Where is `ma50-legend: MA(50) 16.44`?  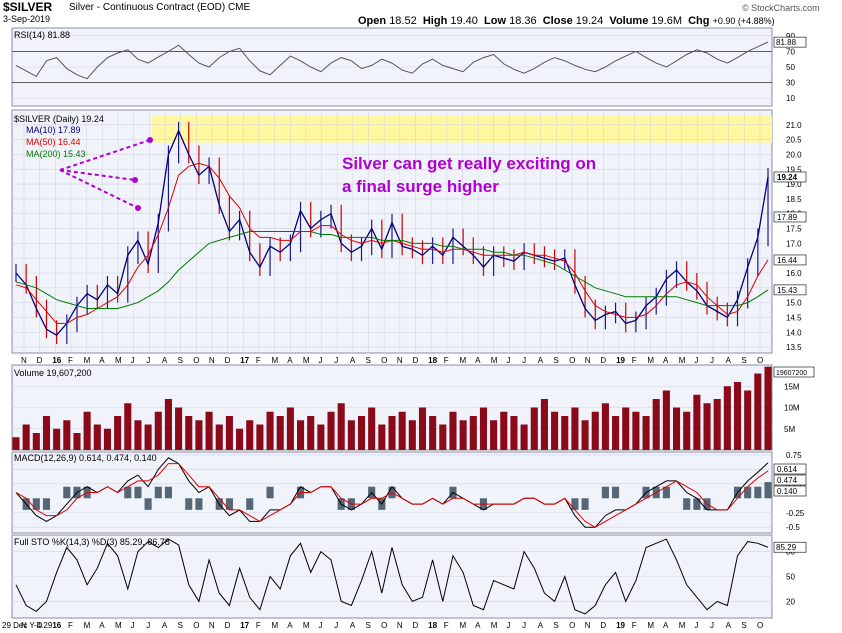
ma50-legend: MA(50) 16.44 is located at coordinates (53, 142).